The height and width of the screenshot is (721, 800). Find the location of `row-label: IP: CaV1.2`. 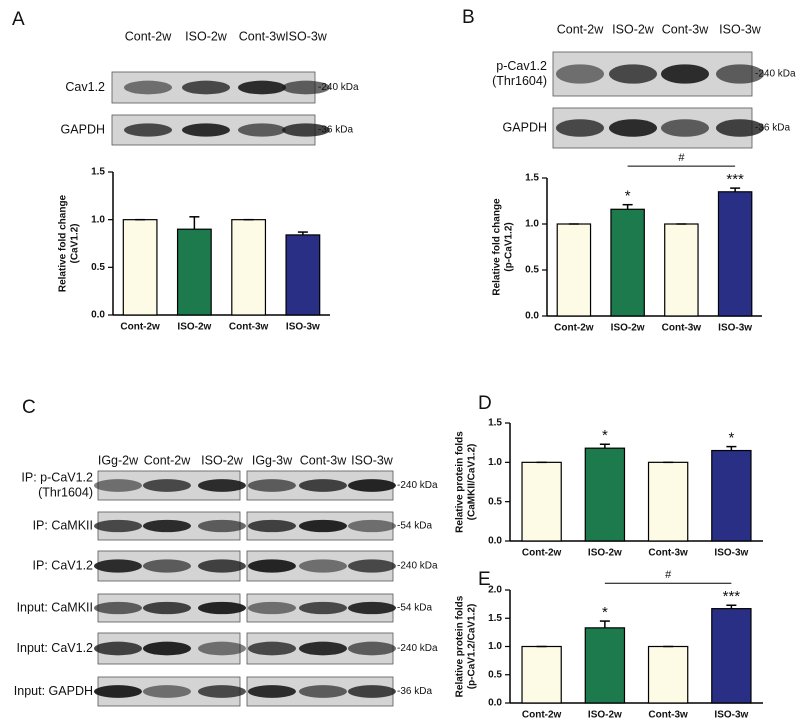

row-label: IP: CaV1.2 is located at coordinates (63, 565).